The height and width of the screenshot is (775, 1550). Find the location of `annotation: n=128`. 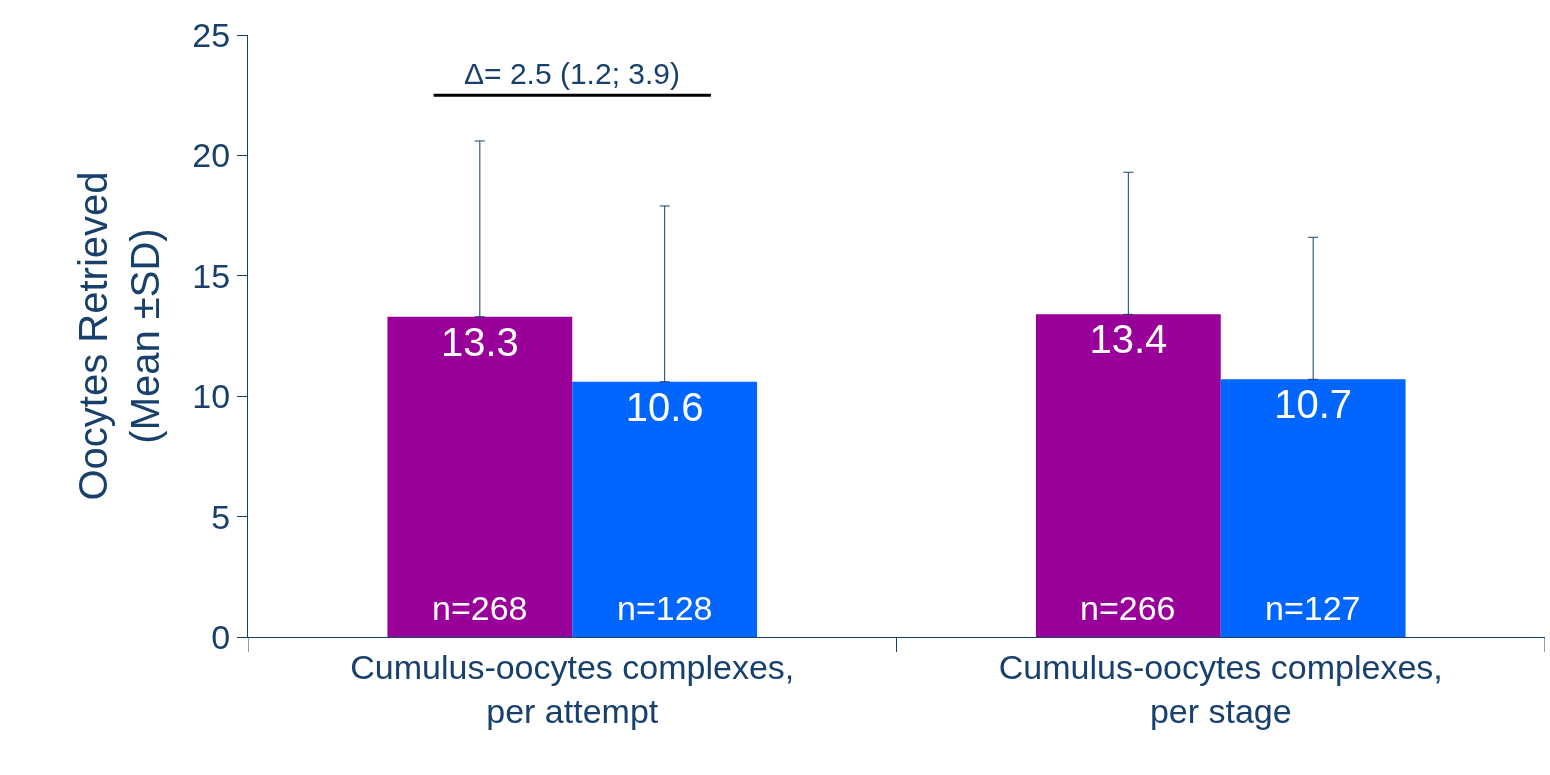

annotation: n=128 is located at coordinates (665, 608).